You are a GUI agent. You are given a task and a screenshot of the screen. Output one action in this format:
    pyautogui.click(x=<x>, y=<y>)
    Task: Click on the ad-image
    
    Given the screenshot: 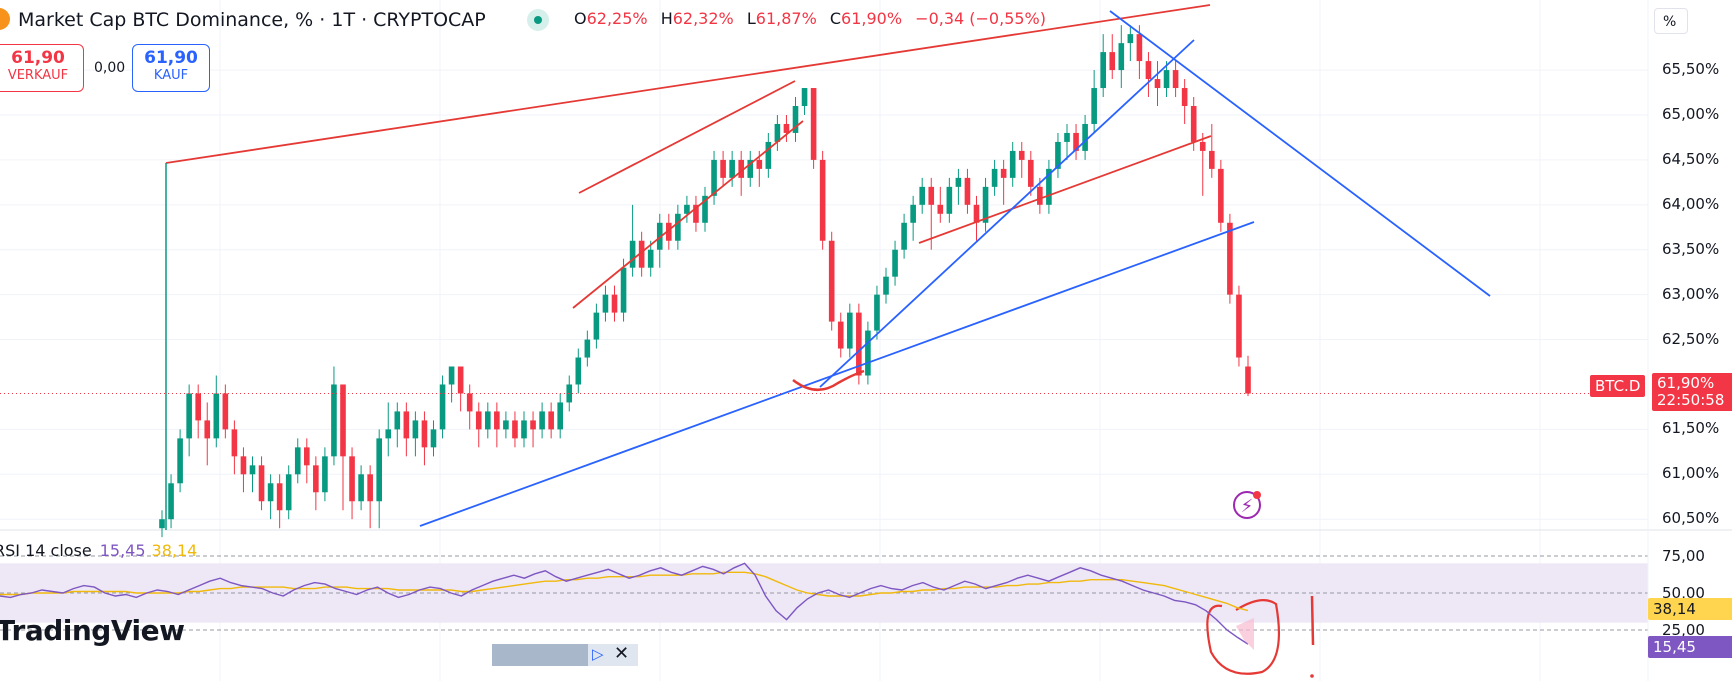 What is the action you would take?
    pyautogui.click(x=540, y=655)
    